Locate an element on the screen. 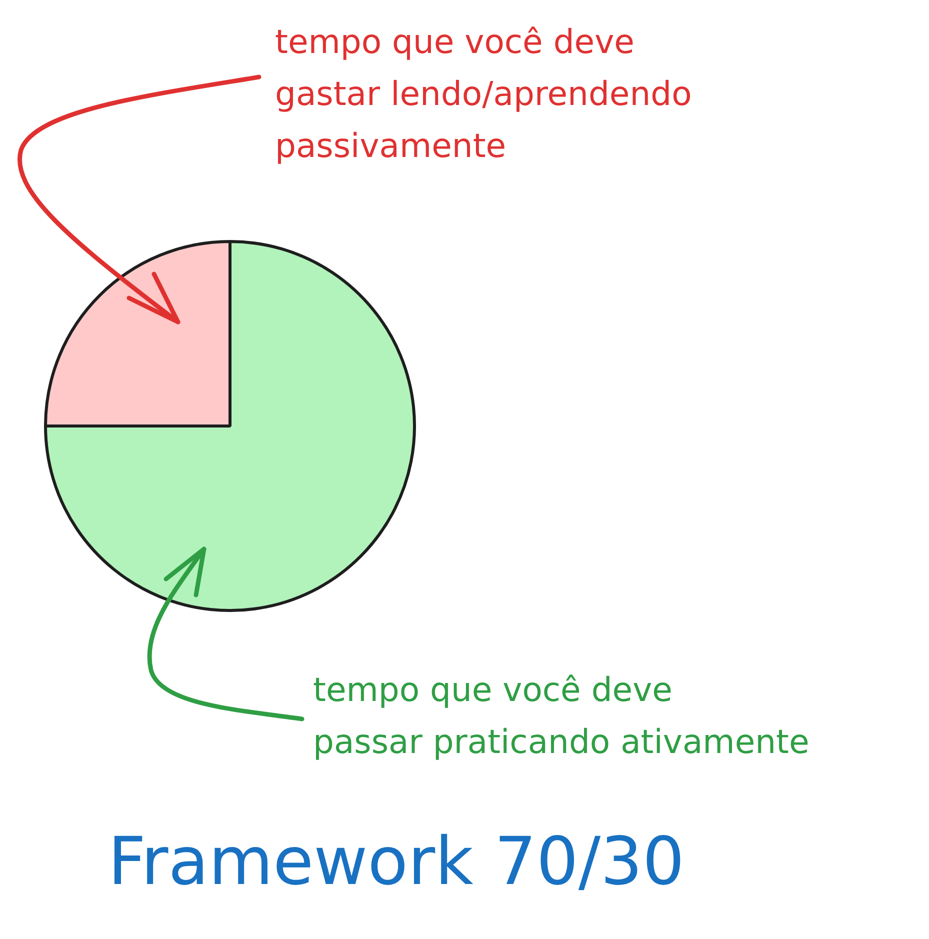 The width and height of the screenshot is (929, 939). slice-label: tempo que você deve passar praticando ativamente is located at coordinates (561, 716).